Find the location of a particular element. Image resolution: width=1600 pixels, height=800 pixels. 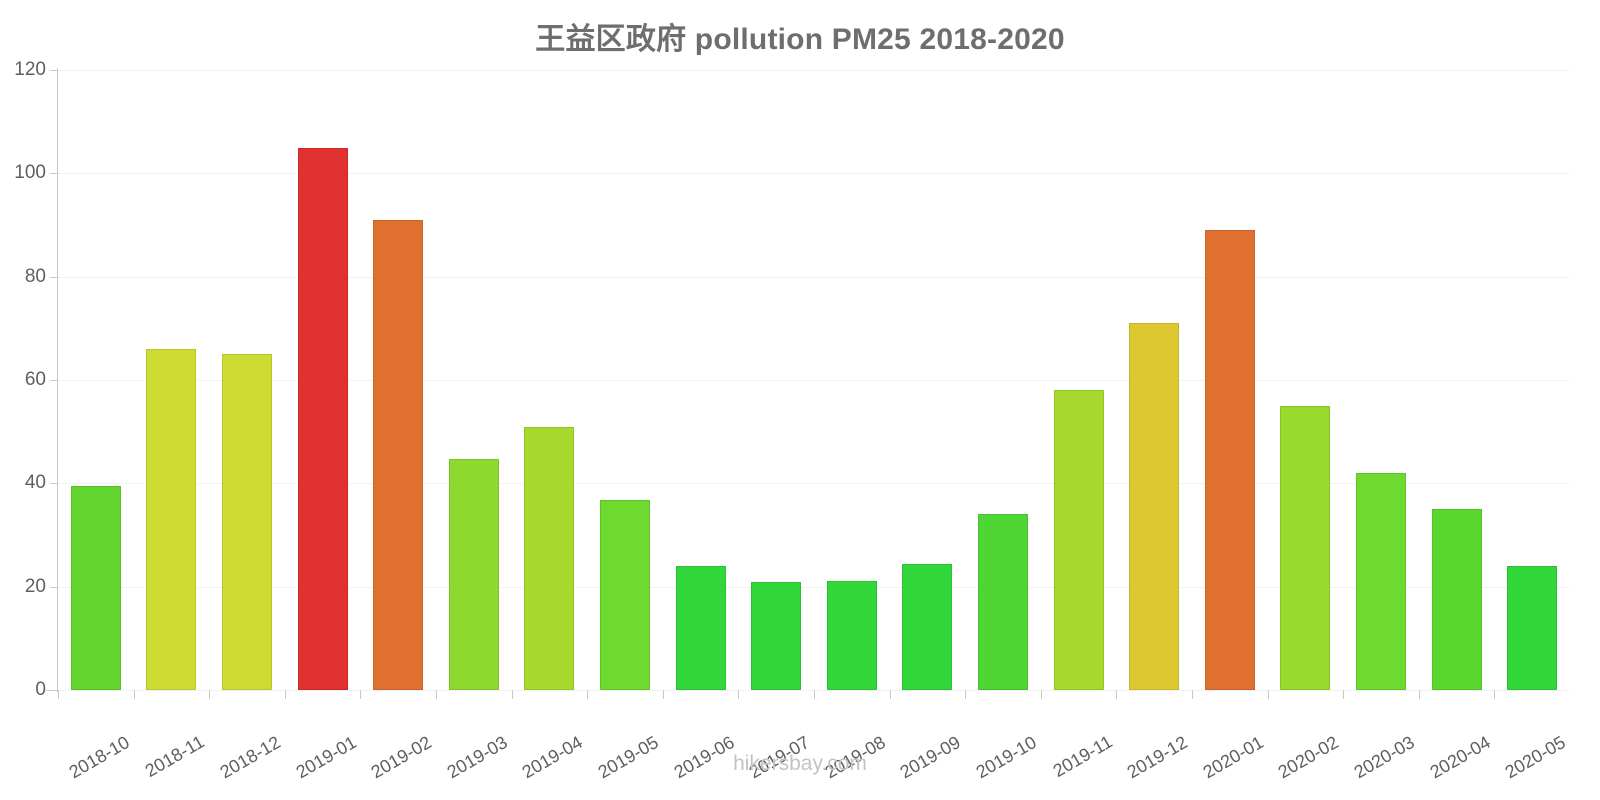

y-axis-tick-label: 60 is located at coordinates (35, 379).